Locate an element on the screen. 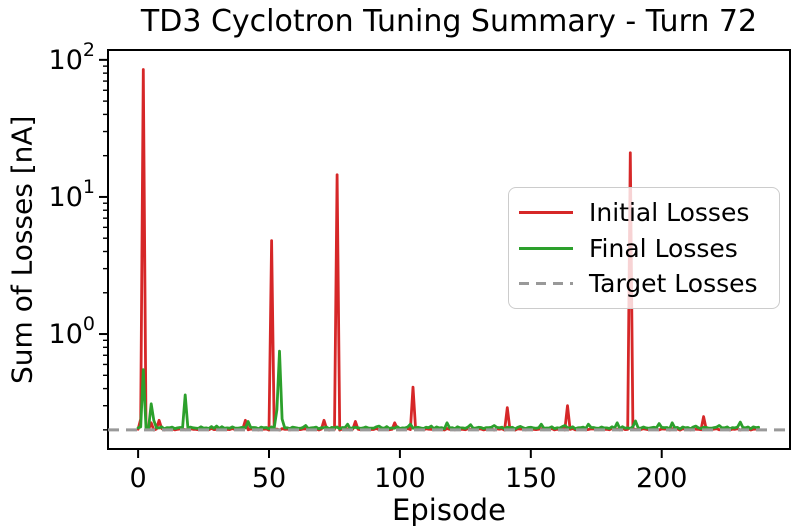 The width and height of the screenshot is (797, 532). x-tick-label: 50 is located at coordinates (269, 478).